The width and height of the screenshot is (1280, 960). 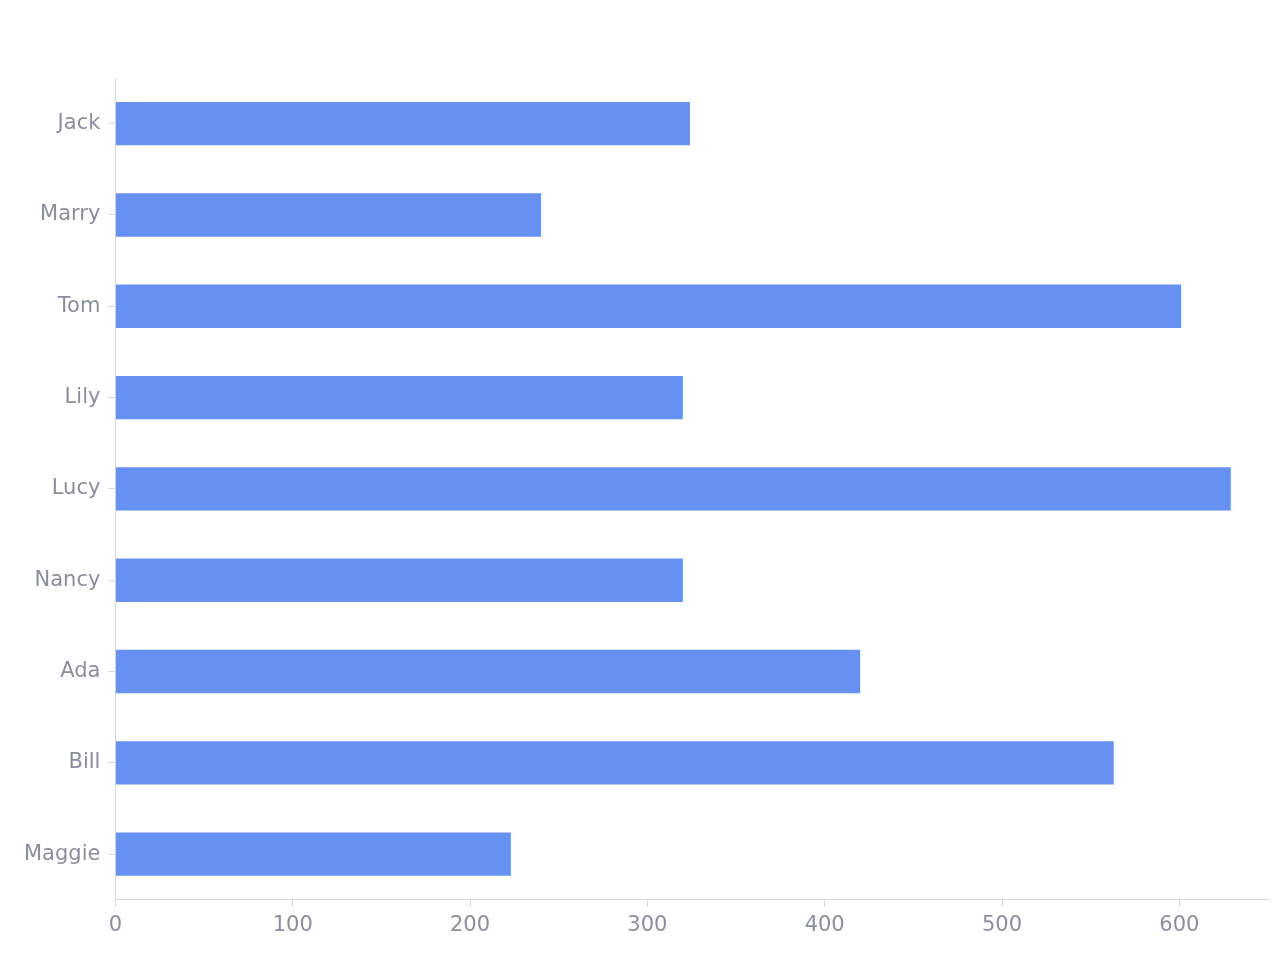 I want to click on x-tick-label: 200, so click(x=470, y=923).